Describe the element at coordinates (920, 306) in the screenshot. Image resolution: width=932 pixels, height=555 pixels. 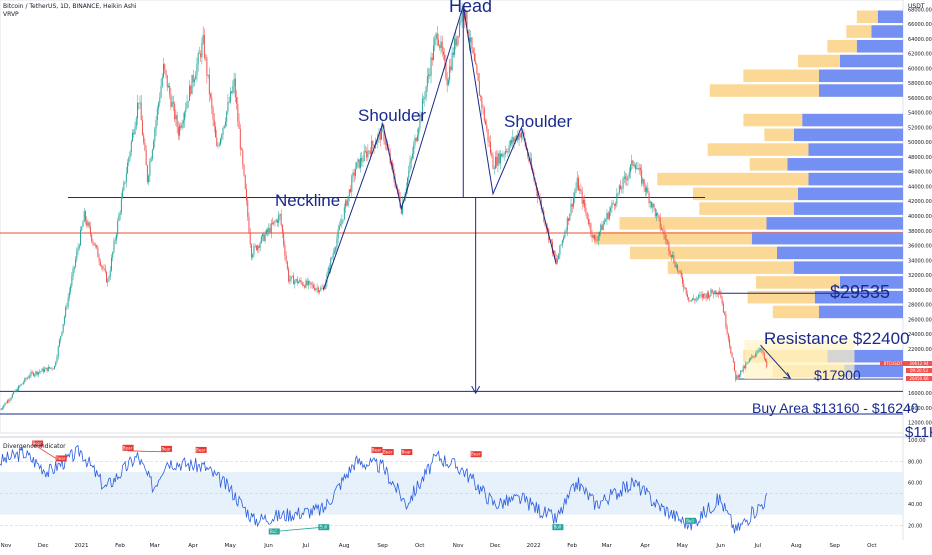
I see `price-tick-20: 28000.00` at that location.